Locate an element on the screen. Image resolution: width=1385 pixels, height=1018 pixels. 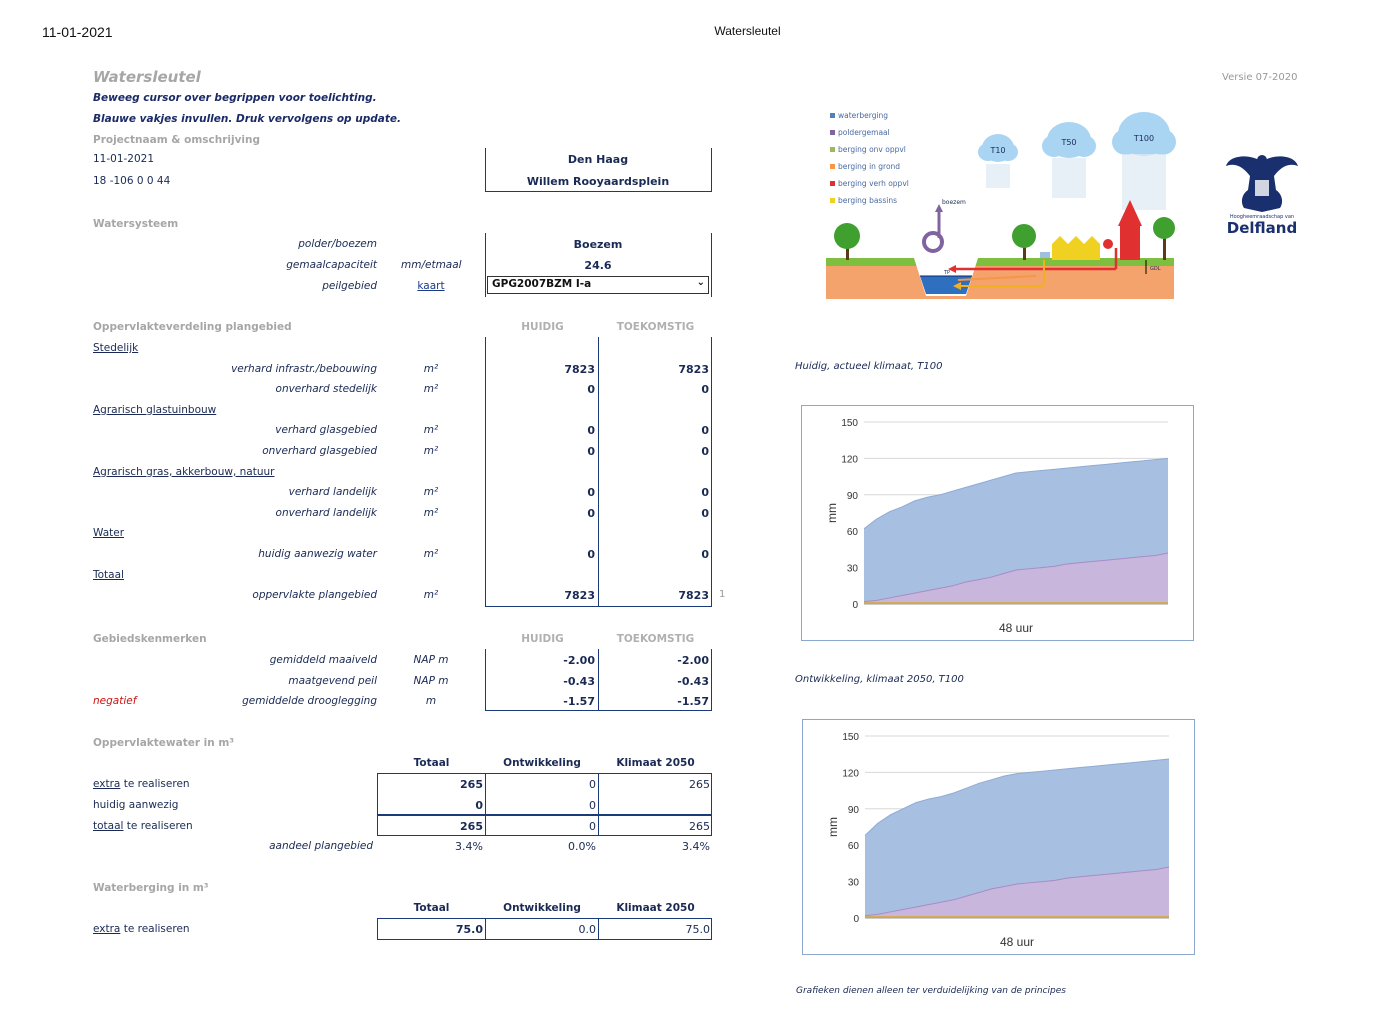
row-label: onverhard stedelijk is located at coordinates (326, 389).